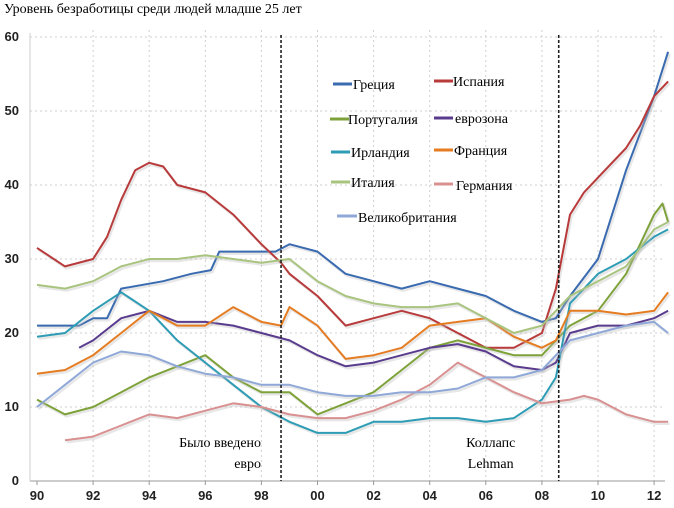 The image size is (674, 508). Describe the element at coordinates (542, 495) in the screenshot. I see `x-tick-label: 08` at that location.